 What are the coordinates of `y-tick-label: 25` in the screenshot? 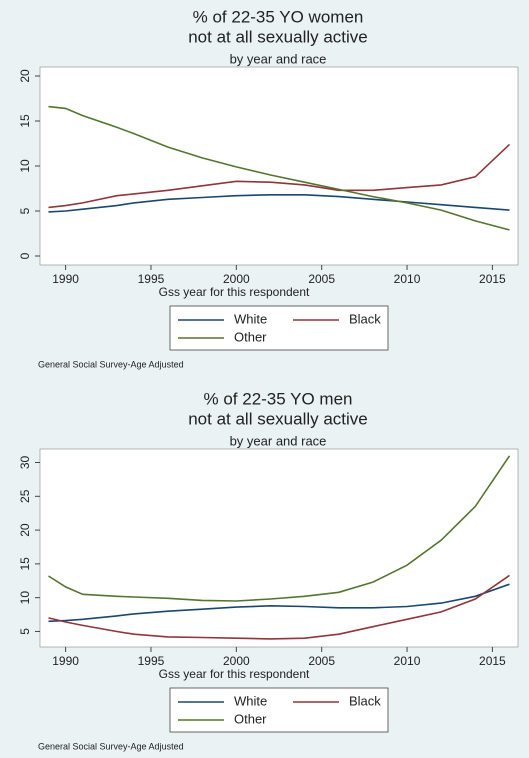 It's located at (25, 496).